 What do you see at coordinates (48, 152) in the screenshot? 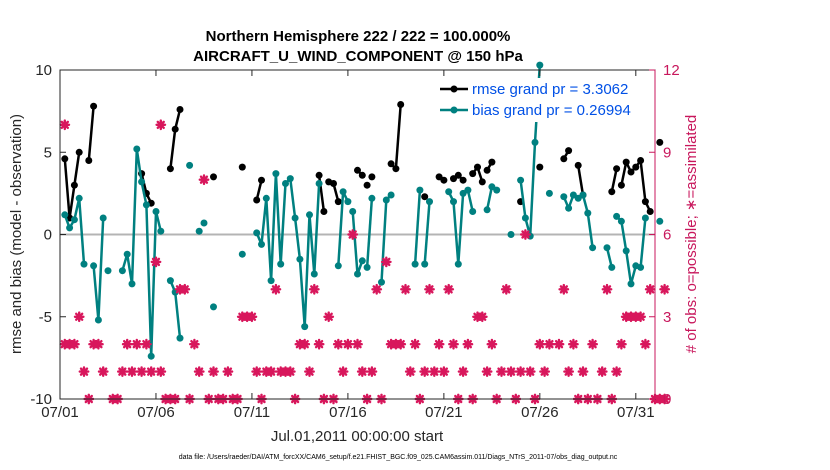
I see `y-left-tick-label: 5` at bounding box center [48, 152].